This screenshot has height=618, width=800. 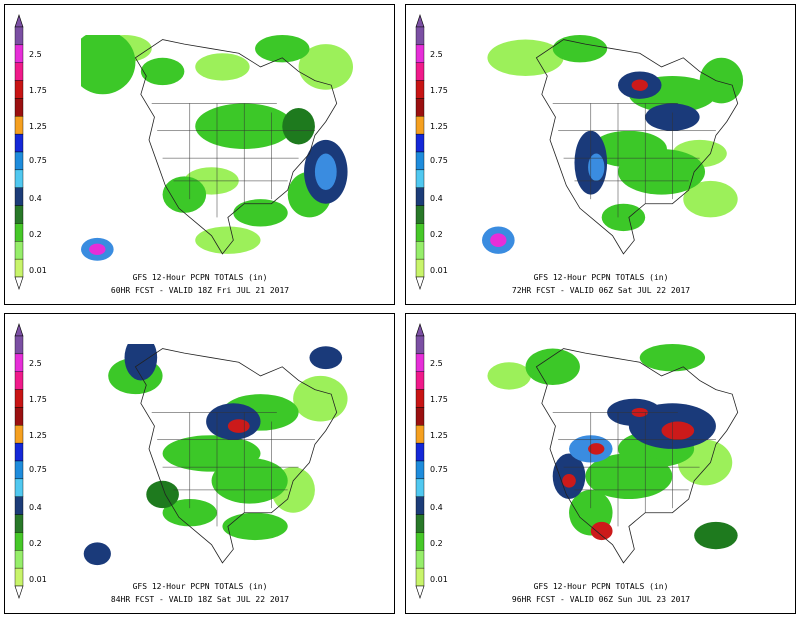 I want to click on panel-subtitle: 84HR FCST - VALID 18Z Sat JUL 22 2017, so click(x=200, y=599).